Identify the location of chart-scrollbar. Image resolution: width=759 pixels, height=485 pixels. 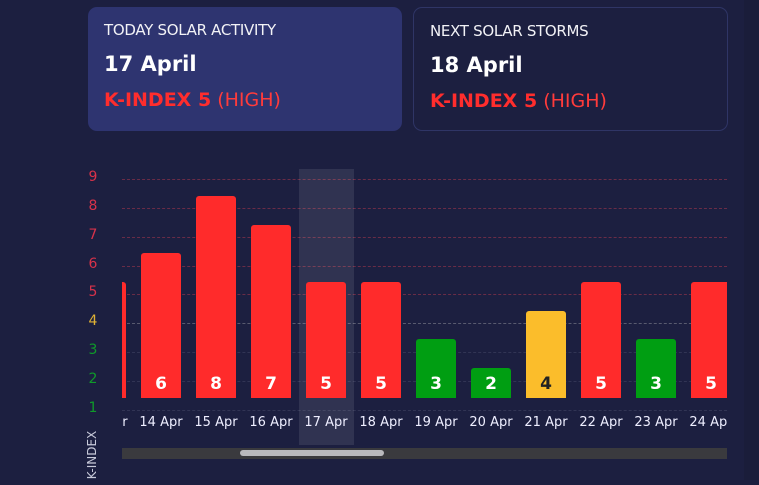
(424, 453).